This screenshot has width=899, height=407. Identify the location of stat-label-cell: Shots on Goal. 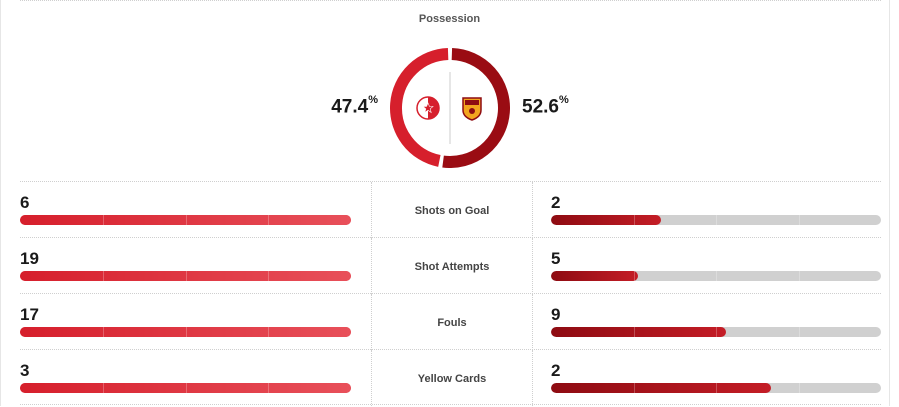
(452, 210).